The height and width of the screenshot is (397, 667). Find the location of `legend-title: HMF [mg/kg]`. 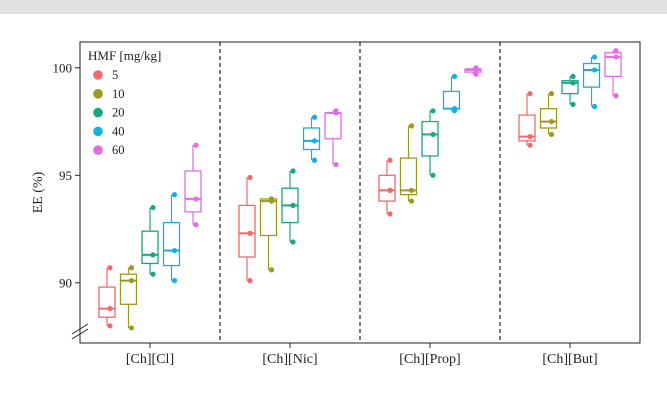

legend-title: HMF [mg/kg] is located at coordinates (124, 55).